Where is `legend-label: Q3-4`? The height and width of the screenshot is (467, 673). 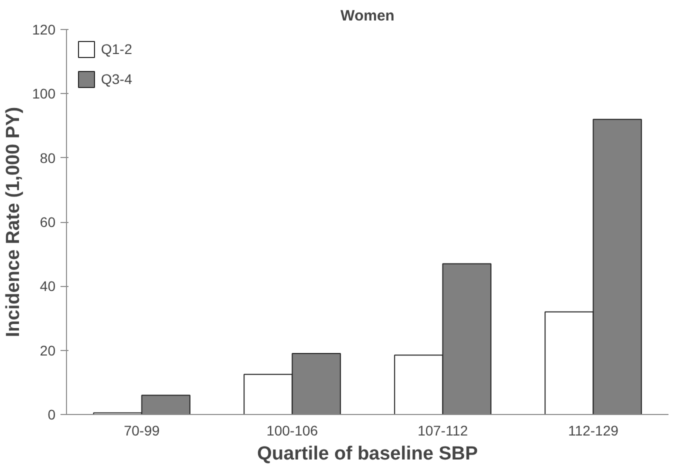
legend-label: Q3-4 is located at coordinates (116, 79).